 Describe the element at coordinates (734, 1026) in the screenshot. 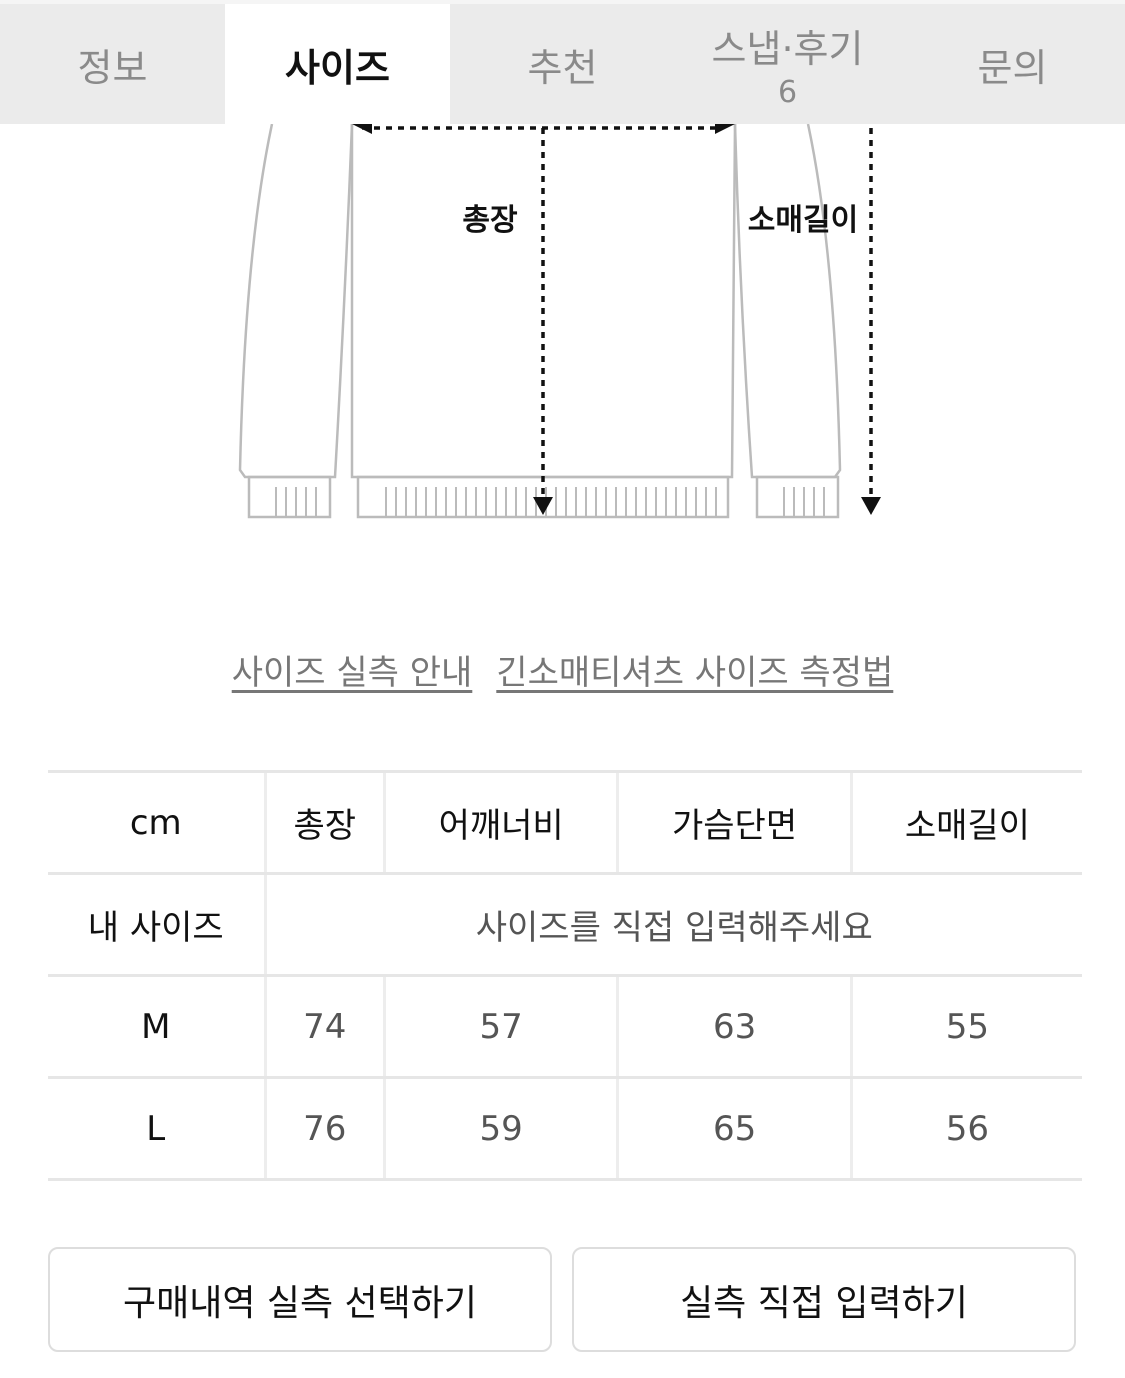

I see `cell: 63` at that location.